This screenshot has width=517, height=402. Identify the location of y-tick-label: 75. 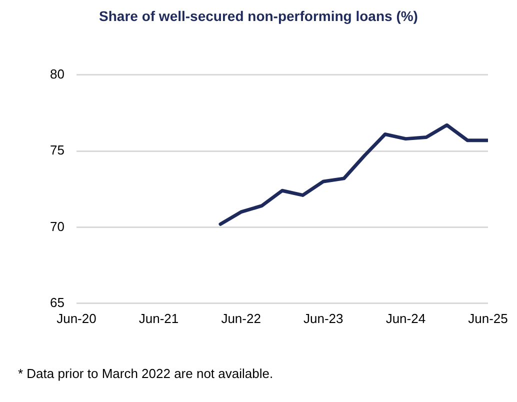
(57, 150).